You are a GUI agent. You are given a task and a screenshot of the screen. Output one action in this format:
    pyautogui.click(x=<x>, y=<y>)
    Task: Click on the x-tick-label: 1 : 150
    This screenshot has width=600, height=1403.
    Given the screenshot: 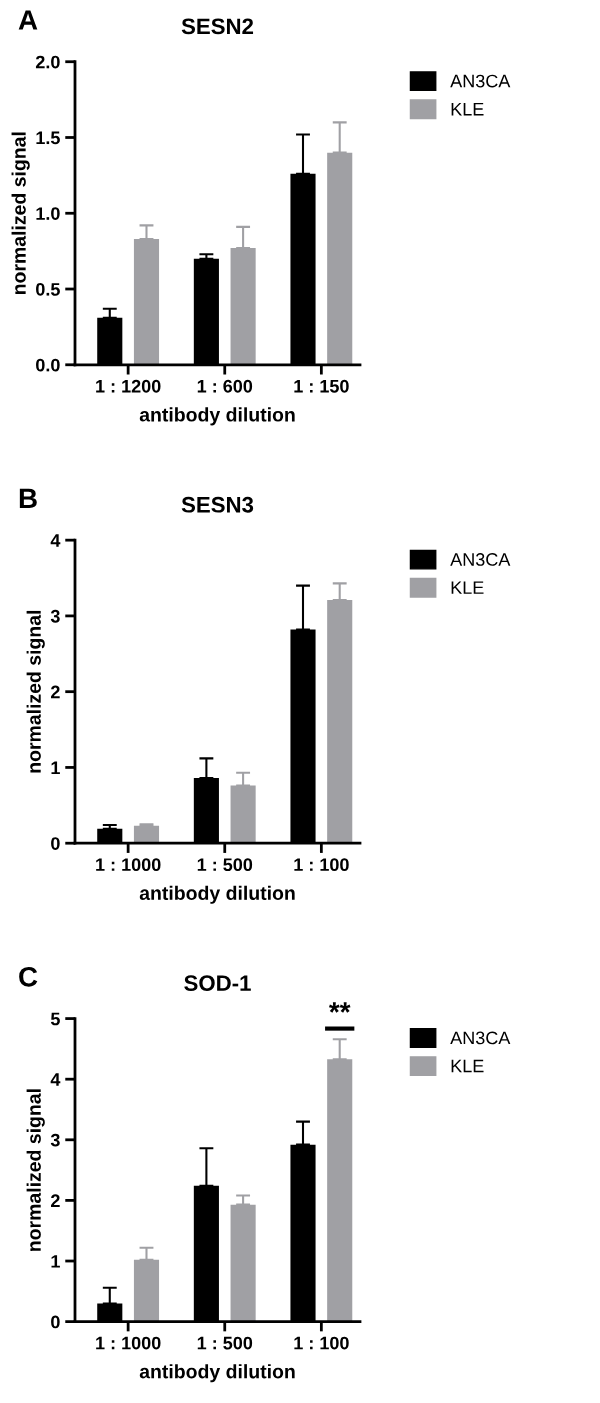 What is the action you would take?
    pyautogui.click(x=321, y=386)
    